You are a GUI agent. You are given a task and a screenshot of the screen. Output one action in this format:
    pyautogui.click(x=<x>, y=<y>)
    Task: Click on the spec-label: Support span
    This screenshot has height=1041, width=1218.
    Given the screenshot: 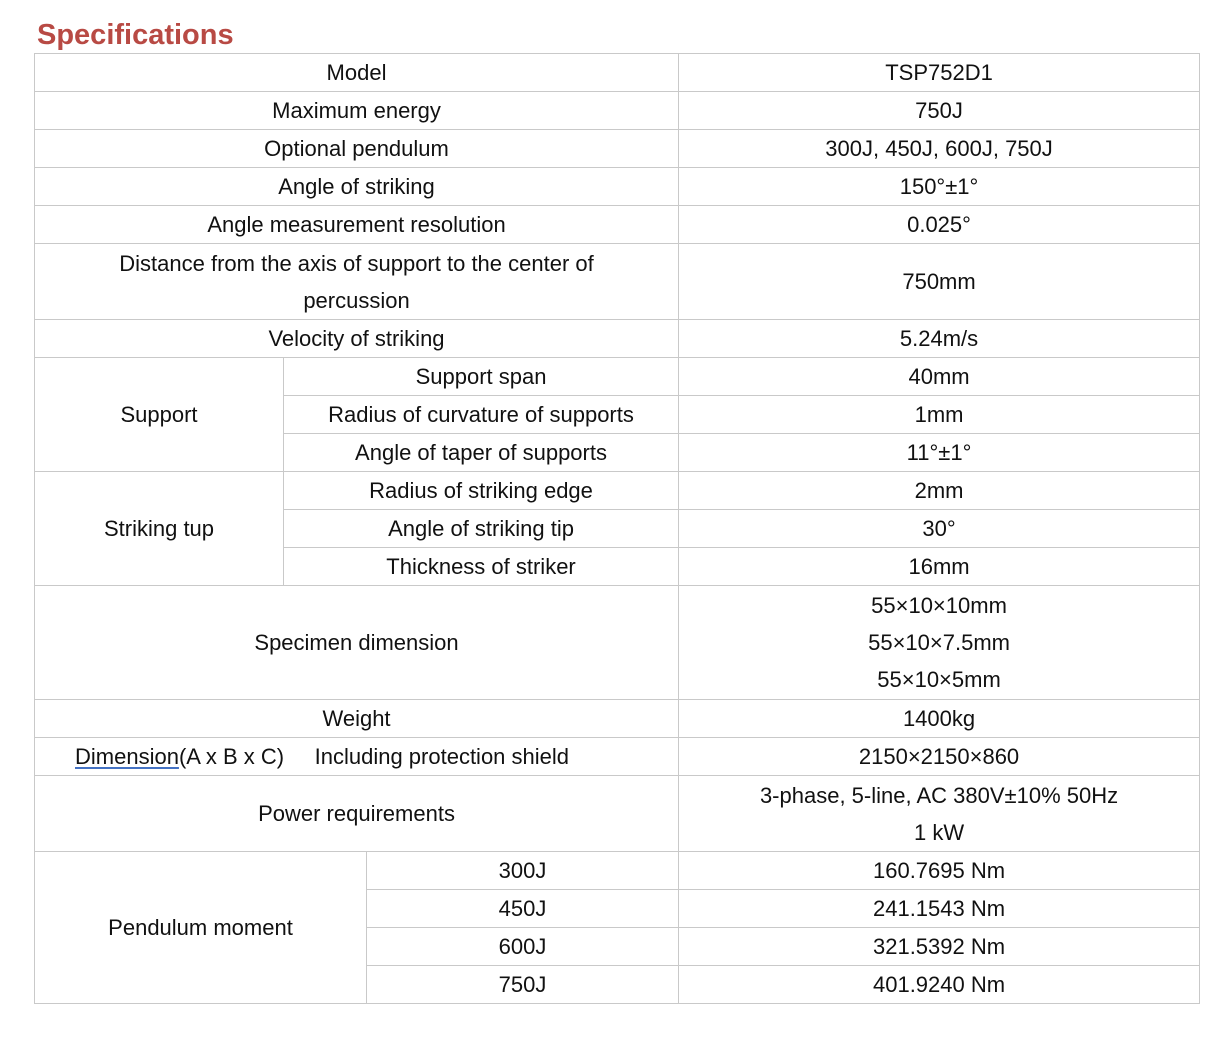 What is the action you would take?
    pyautogui.click(x=481, y=376)
    